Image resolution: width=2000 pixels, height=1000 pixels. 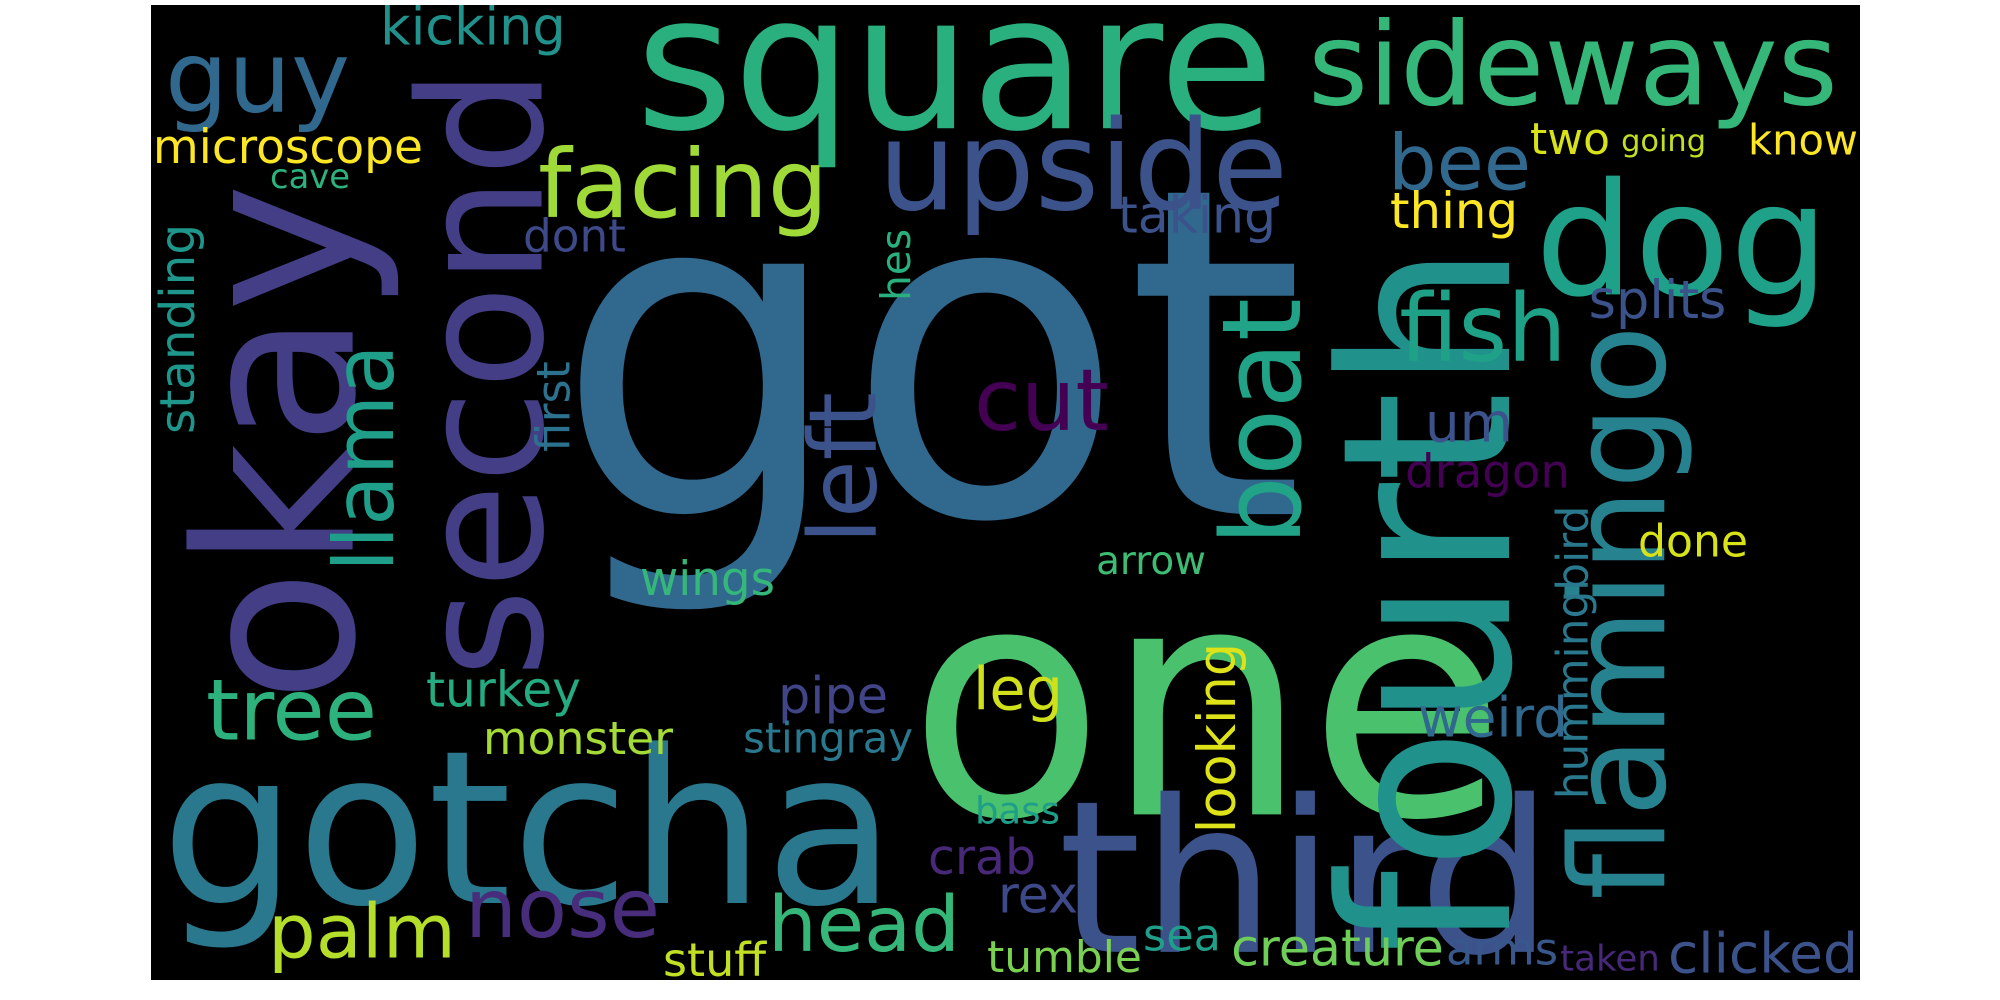 I want to click on word-upside: upside, so click(x=1083, y=167).